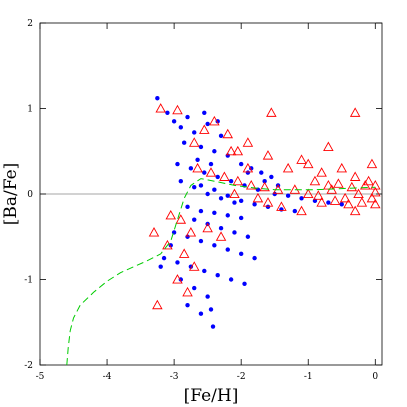  Describe the element at coordinates (30, 24) in the screenshot. I see `y-tick-label: 2` at that location.